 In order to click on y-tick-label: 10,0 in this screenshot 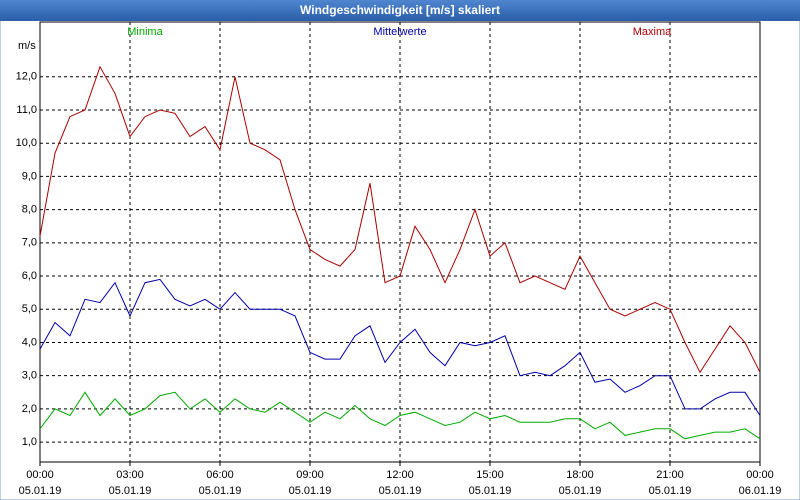, I will do `click(26, 143)`.